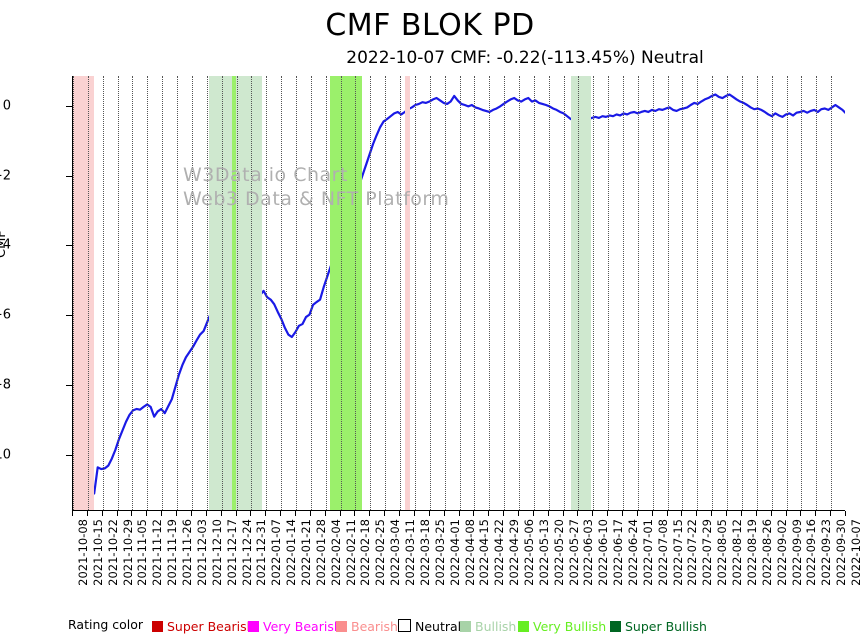 The height and width of the screenshot is (641, 860). Describe the element at coordinates (751, 552) in the screenshot. I see `x-tick-label: 2022-08-19` at that location.